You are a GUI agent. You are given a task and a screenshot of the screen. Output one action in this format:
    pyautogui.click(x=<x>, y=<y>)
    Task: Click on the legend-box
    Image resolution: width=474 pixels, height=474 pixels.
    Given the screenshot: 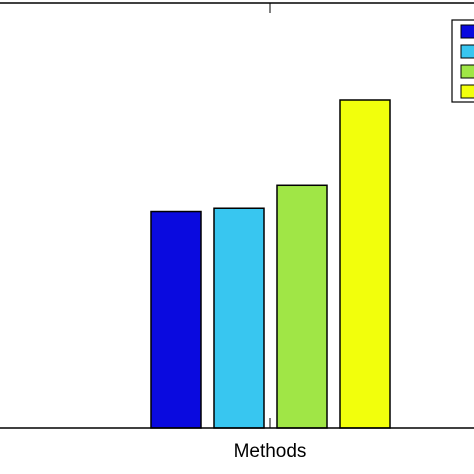 What is the action you would take?
    pyautogui.click(x=462, y=61)
    